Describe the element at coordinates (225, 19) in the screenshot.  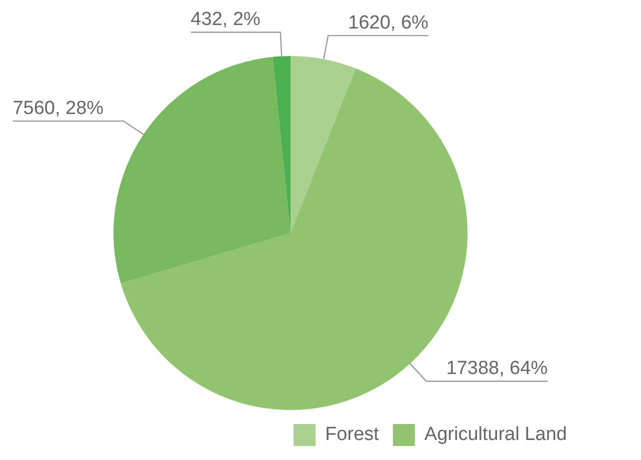
I see `data-label: 432, 2%` at that location.